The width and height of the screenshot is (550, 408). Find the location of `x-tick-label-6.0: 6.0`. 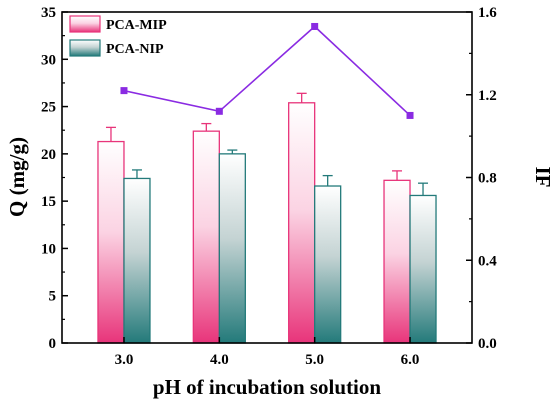

x-tick-label-6.0: 6.0 is located at coordinates (410, 360).